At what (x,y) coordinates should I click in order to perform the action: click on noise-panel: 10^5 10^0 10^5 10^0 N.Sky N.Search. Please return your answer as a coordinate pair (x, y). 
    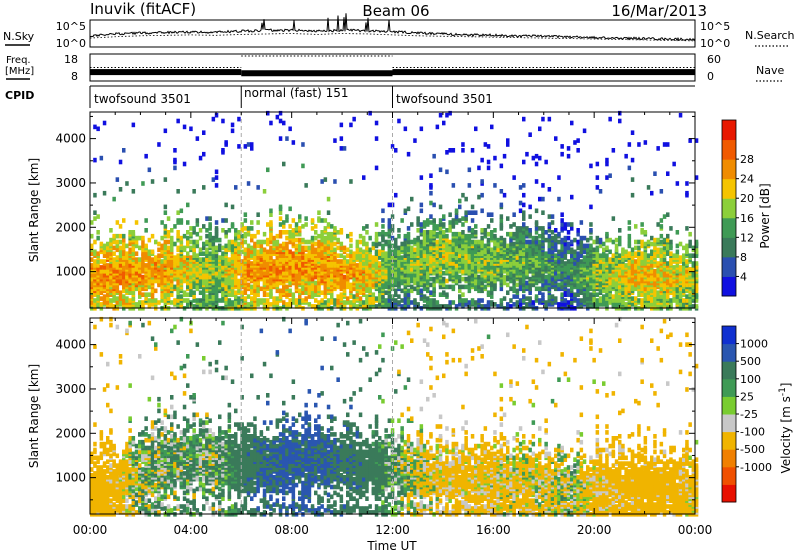
    Looking at the image, I should click on (399, 31).